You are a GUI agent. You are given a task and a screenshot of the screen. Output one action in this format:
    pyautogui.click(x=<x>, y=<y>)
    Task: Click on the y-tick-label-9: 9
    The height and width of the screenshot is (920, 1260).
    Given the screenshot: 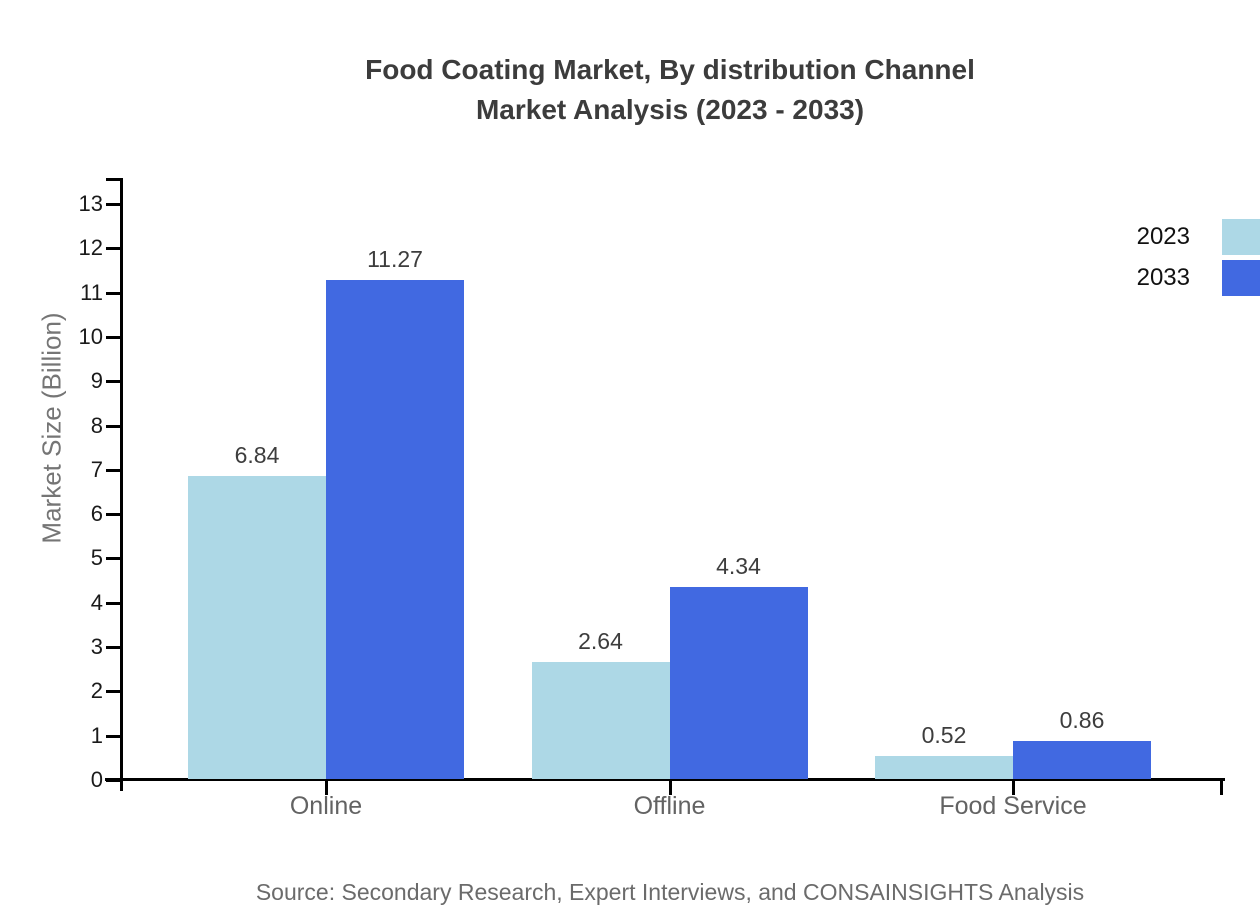 What is the action you would take?
    pyautogui.click(x=96, y=381)
    